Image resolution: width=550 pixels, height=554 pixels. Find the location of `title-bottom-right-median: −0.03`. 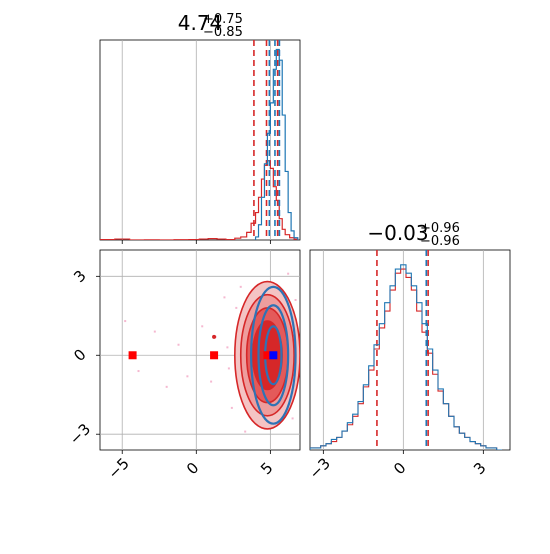

title-bottom-right-median: −0.03 is located at coordinates (397, 233).